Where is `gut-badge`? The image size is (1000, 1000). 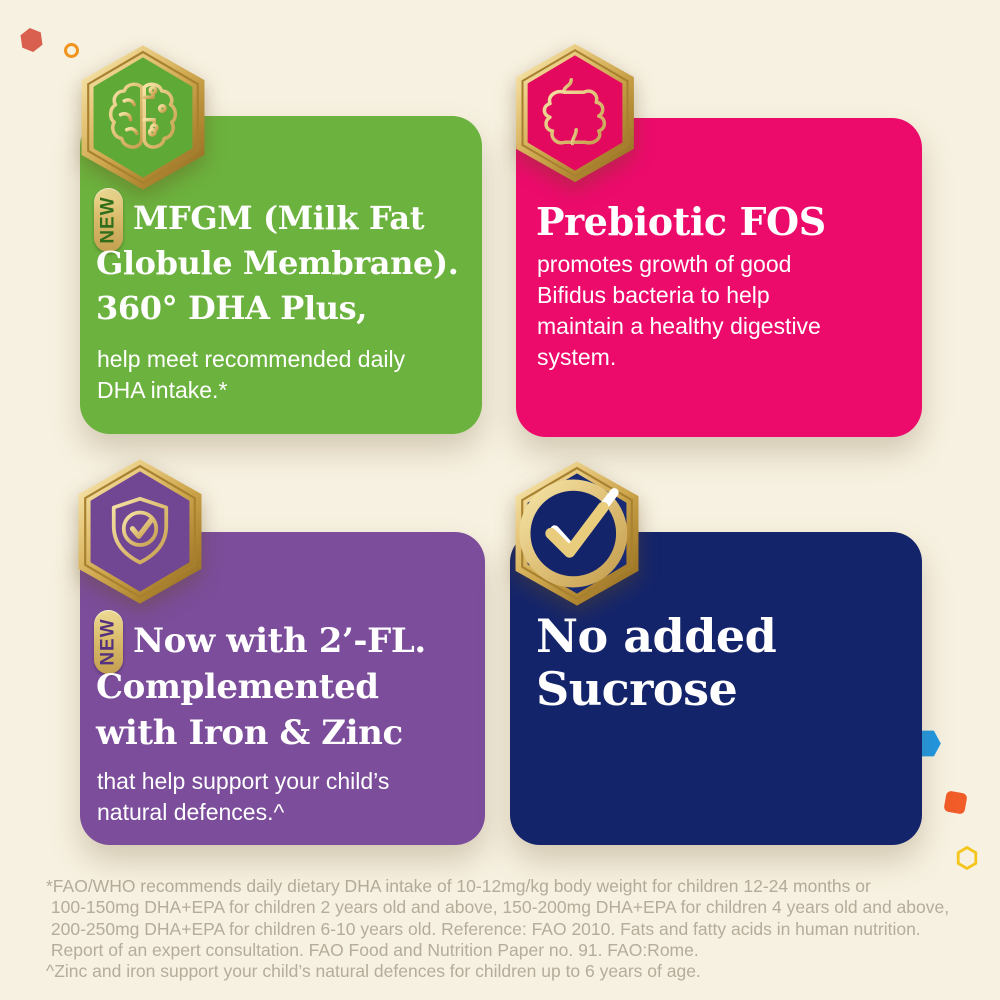 gut-badge is located at coordinates (575, 113).